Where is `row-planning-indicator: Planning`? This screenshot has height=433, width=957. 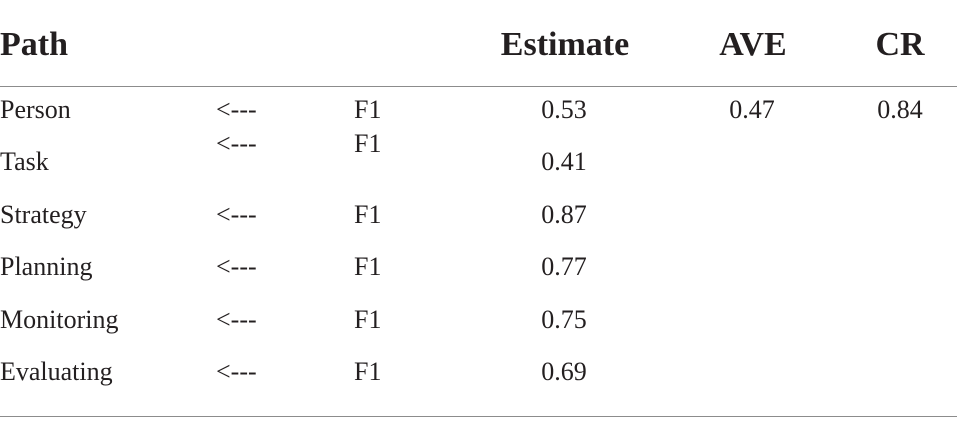
row-planning-indicator: Planning is located at coordinates (46, 266).